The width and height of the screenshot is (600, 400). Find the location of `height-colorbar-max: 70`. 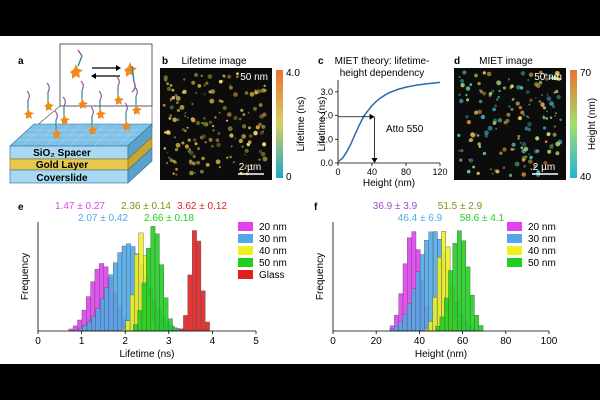

height-colorbar-max: 70 is located at coordinates (586, 73).